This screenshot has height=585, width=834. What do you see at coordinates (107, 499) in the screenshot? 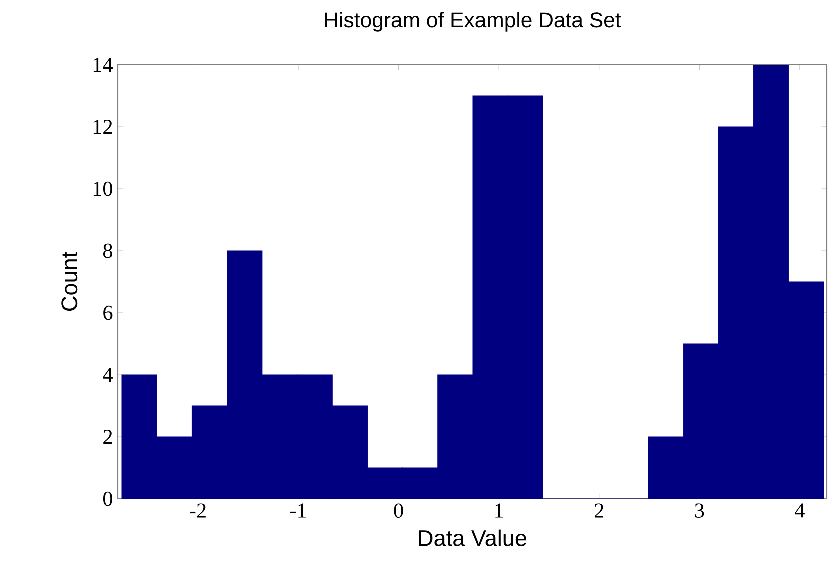
I see `y-tick-label: 0` at bounding box center [107, 499].